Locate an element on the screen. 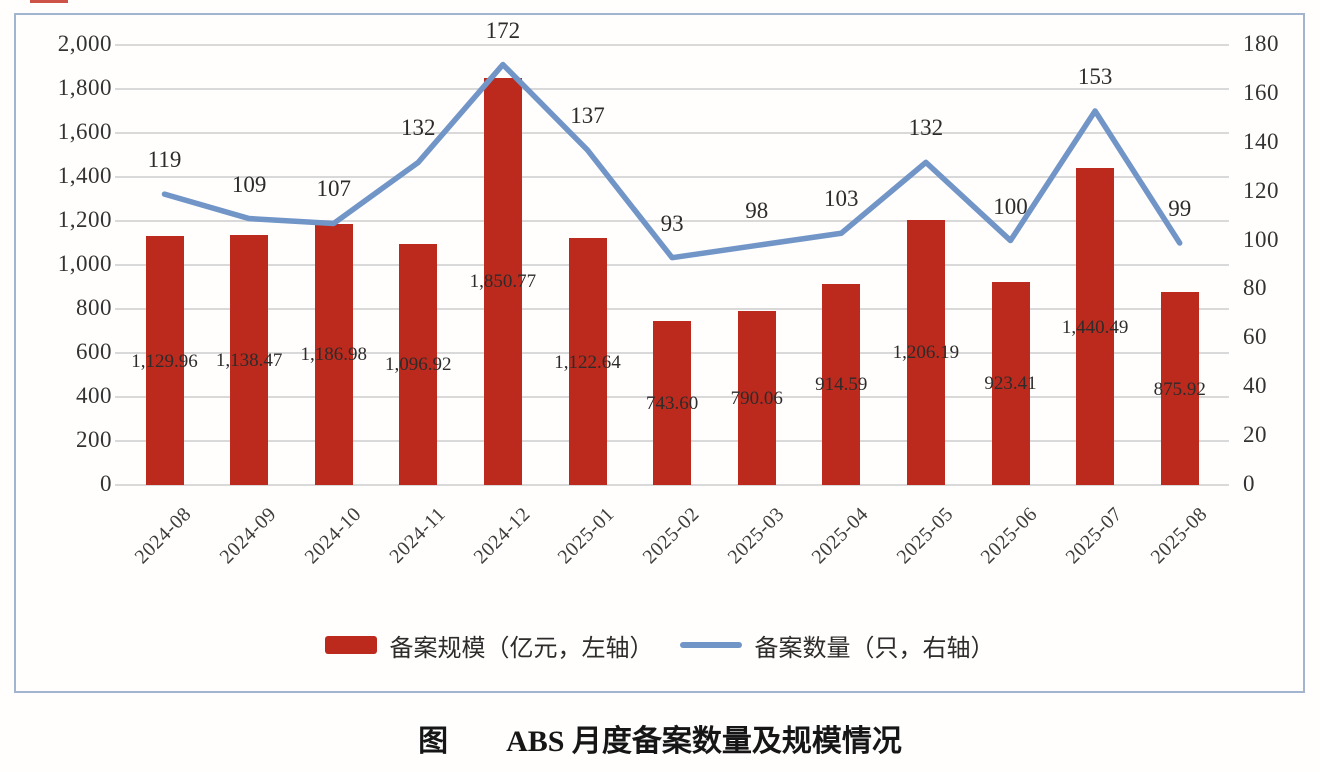 This screenshot has height=772, width=1320. bar-series-swatch-icon is located at coordinates (350, 645).